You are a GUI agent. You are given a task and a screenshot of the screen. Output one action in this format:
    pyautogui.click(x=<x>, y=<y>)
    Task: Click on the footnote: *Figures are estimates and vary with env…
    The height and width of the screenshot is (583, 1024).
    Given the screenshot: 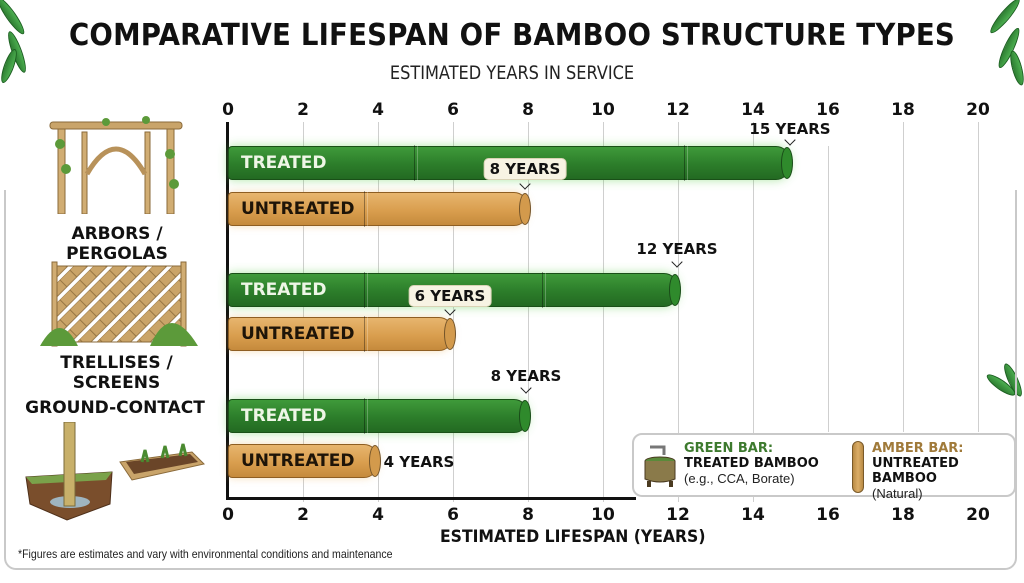 What is the action you would take?
    pyautogui.click(x=205, y=554)
    